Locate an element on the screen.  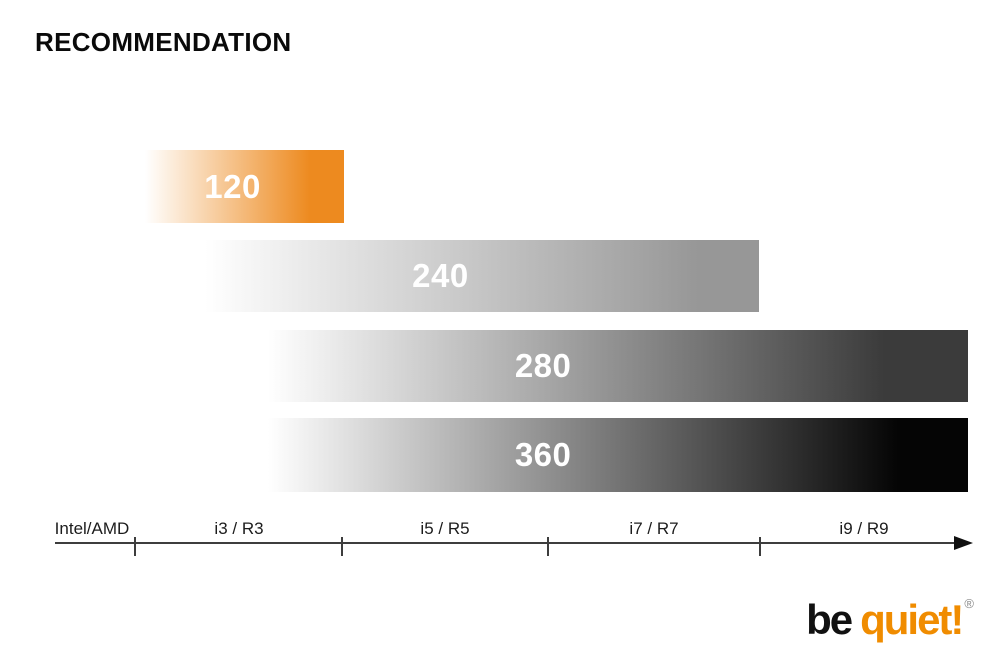
bar-360-value-label: 360 is located at coordinates (543, 454).